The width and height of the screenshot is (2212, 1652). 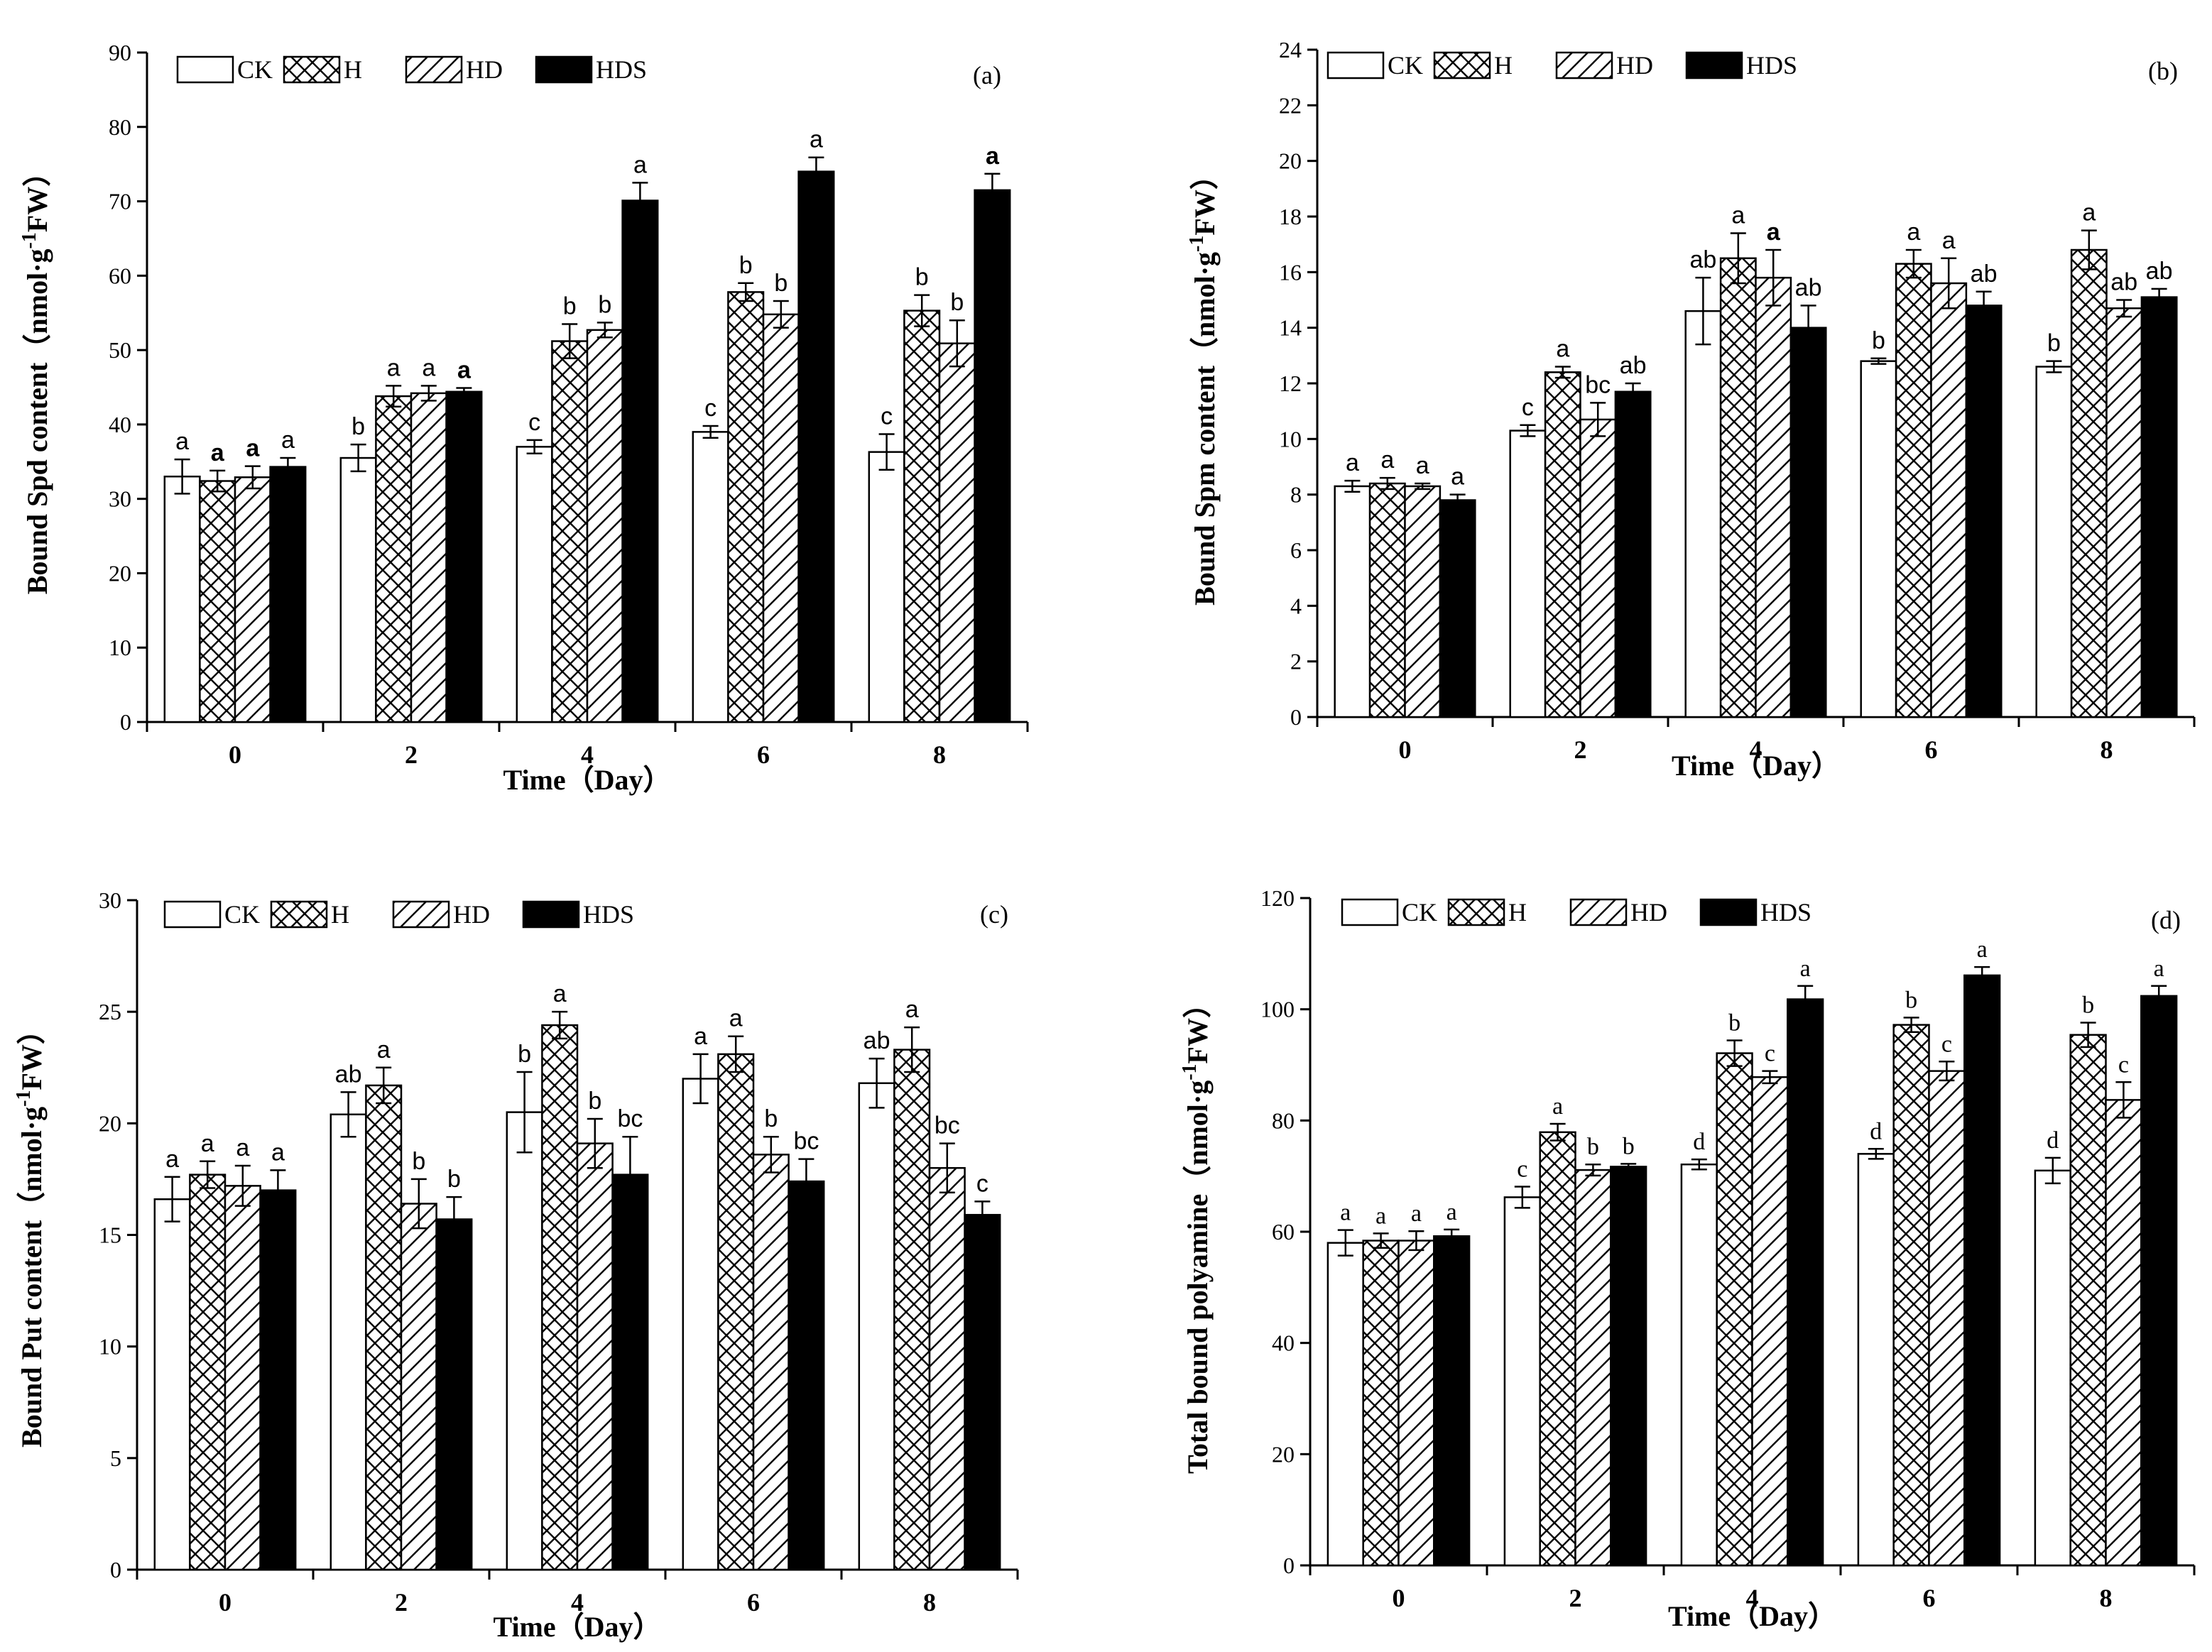 What do you see at coordinates (1290, 383) in the screenshot?
I see `y-tick-label: 12` at bounding box center [1290, 383].